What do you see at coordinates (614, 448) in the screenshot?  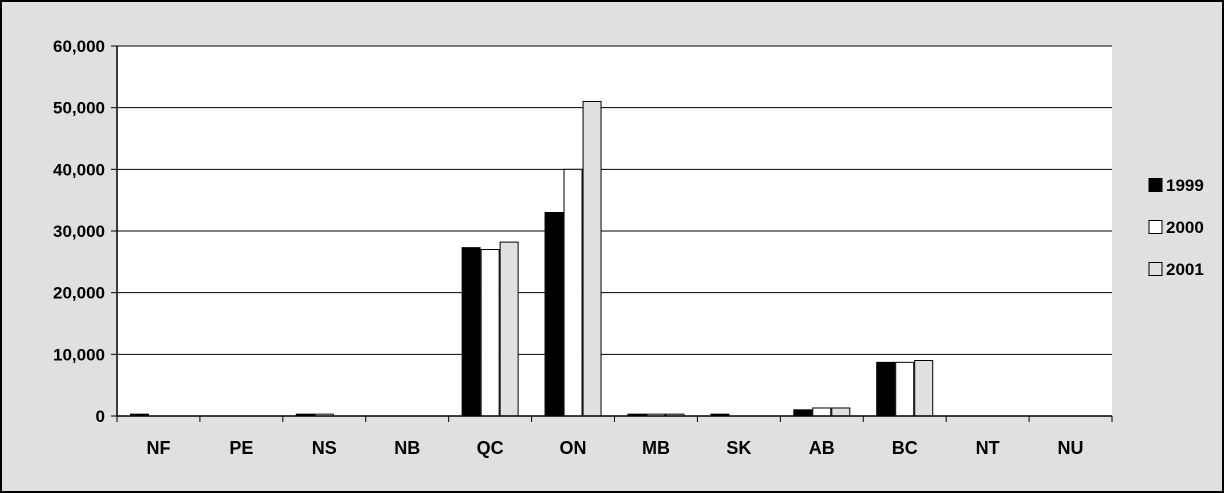 I see `x-tick-labels: NF PE NS NB QC ON MB SK AB BC NT NU` at bounding box center [614, 448].